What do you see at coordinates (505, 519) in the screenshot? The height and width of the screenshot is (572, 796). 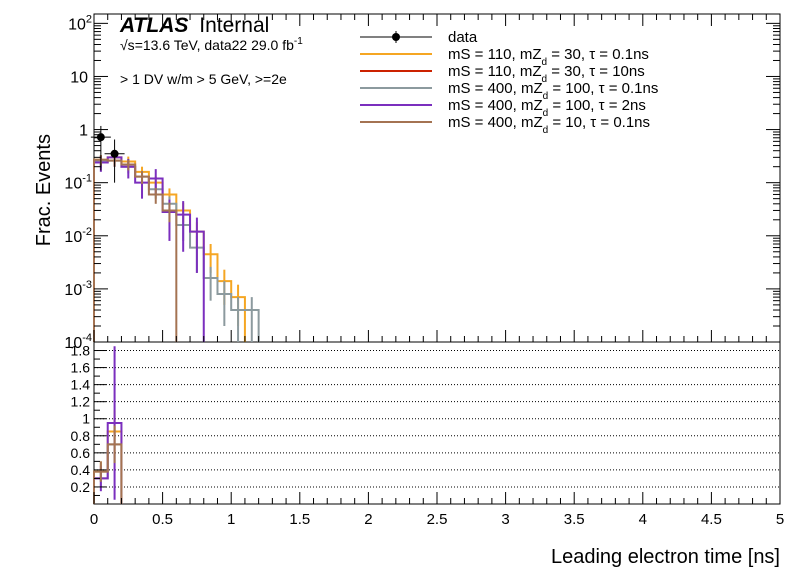 I see `x-tick-label: 3` at bounding box center [505, 519].